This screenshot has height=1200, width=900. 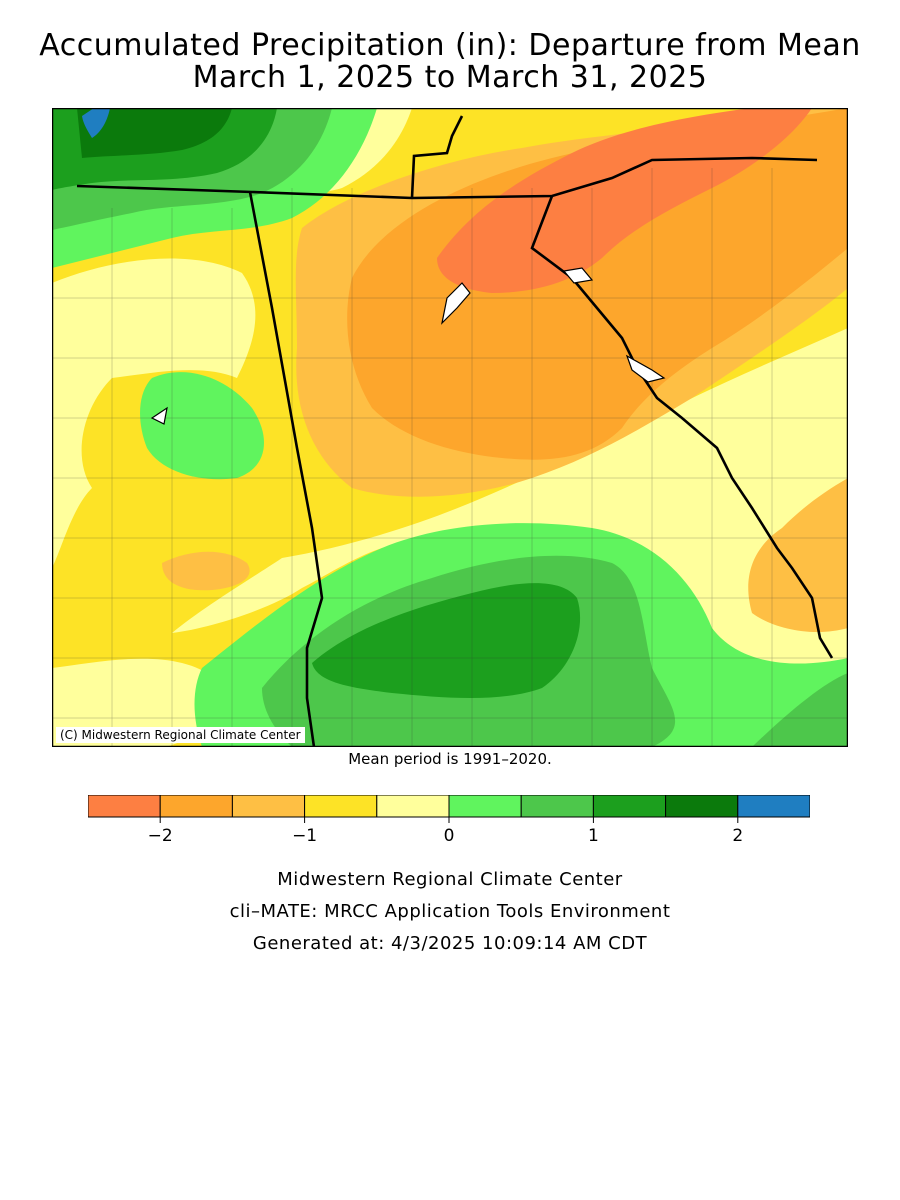 What do you see at coordinates (450, 943) in the screenshot?
I see `footer-generated-time: Generated at: 4/3/2025 10:09:14 AM CDT` at bounding box center [450, 943].